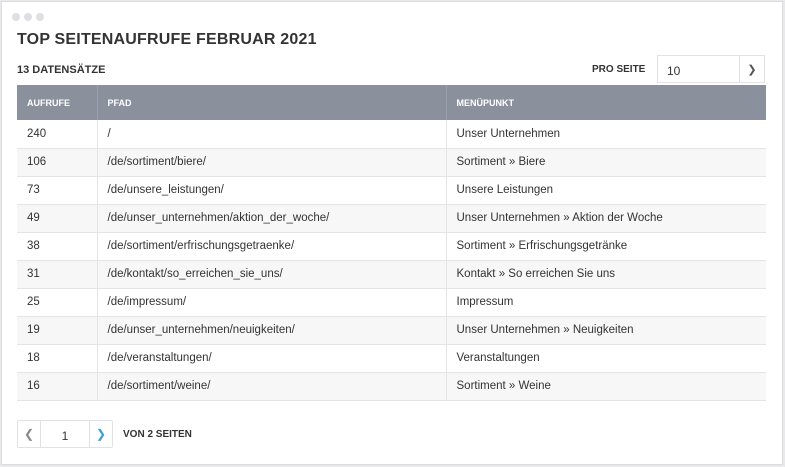 The height and width of the screenshot is (467, 785). What do you see at coordinates (57, 274) in the screenshot?
I see `cell-aufrufe: 31` at bounding box center [57, 274].